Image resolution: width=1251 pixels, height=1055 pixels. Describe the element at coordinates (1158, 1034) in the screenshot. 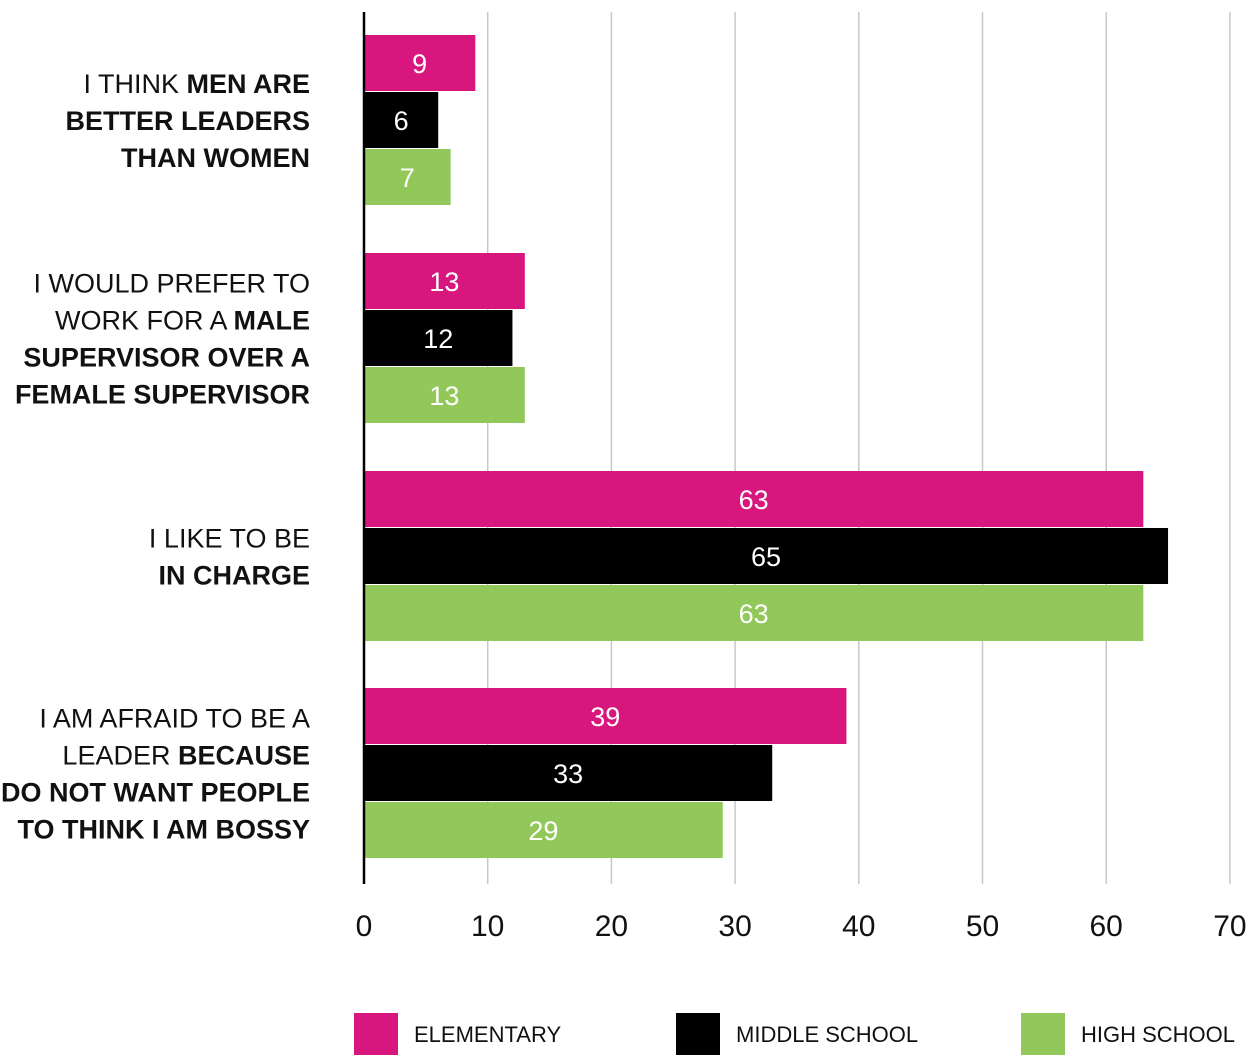

I see `legend-label: HIGH SCHOOL` at that location.